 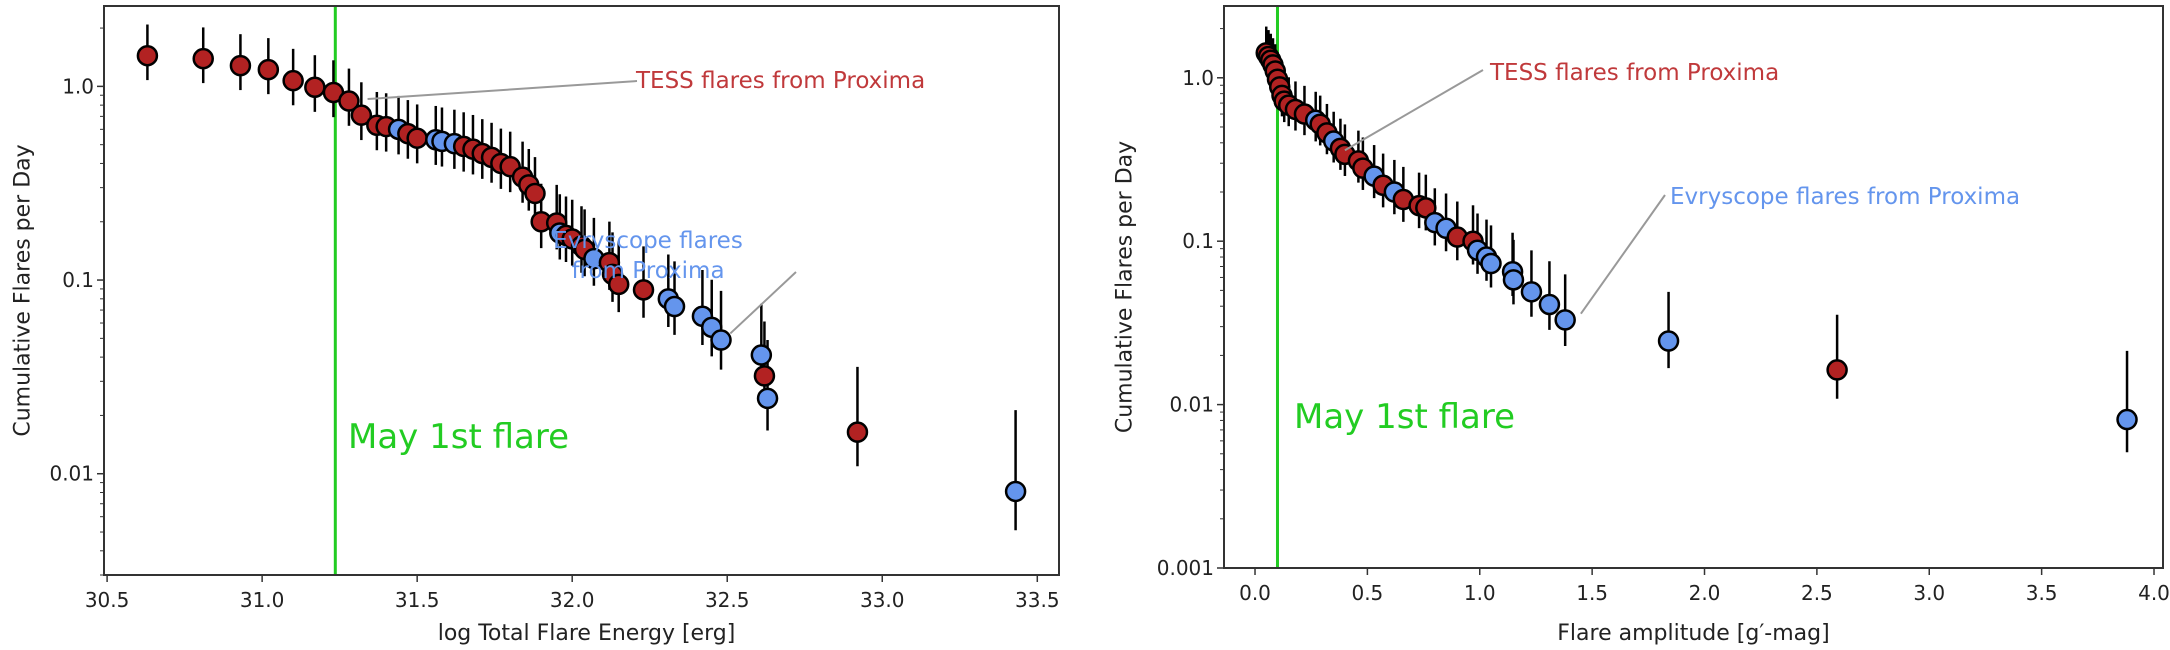 I want to click on x-tick-label: 1.0, so click(x=1480, y=593).